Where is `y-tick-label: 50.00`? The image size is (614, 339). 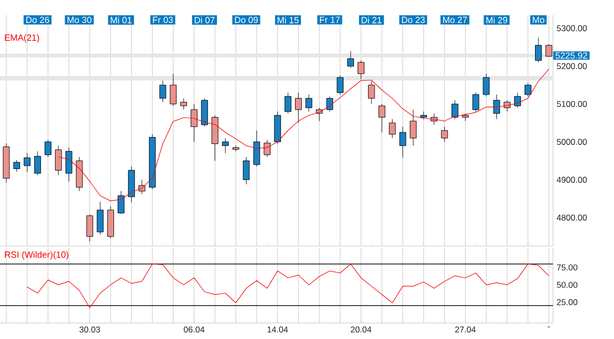
y-tick-label: 50.00 is located at coordinates (567, 285).